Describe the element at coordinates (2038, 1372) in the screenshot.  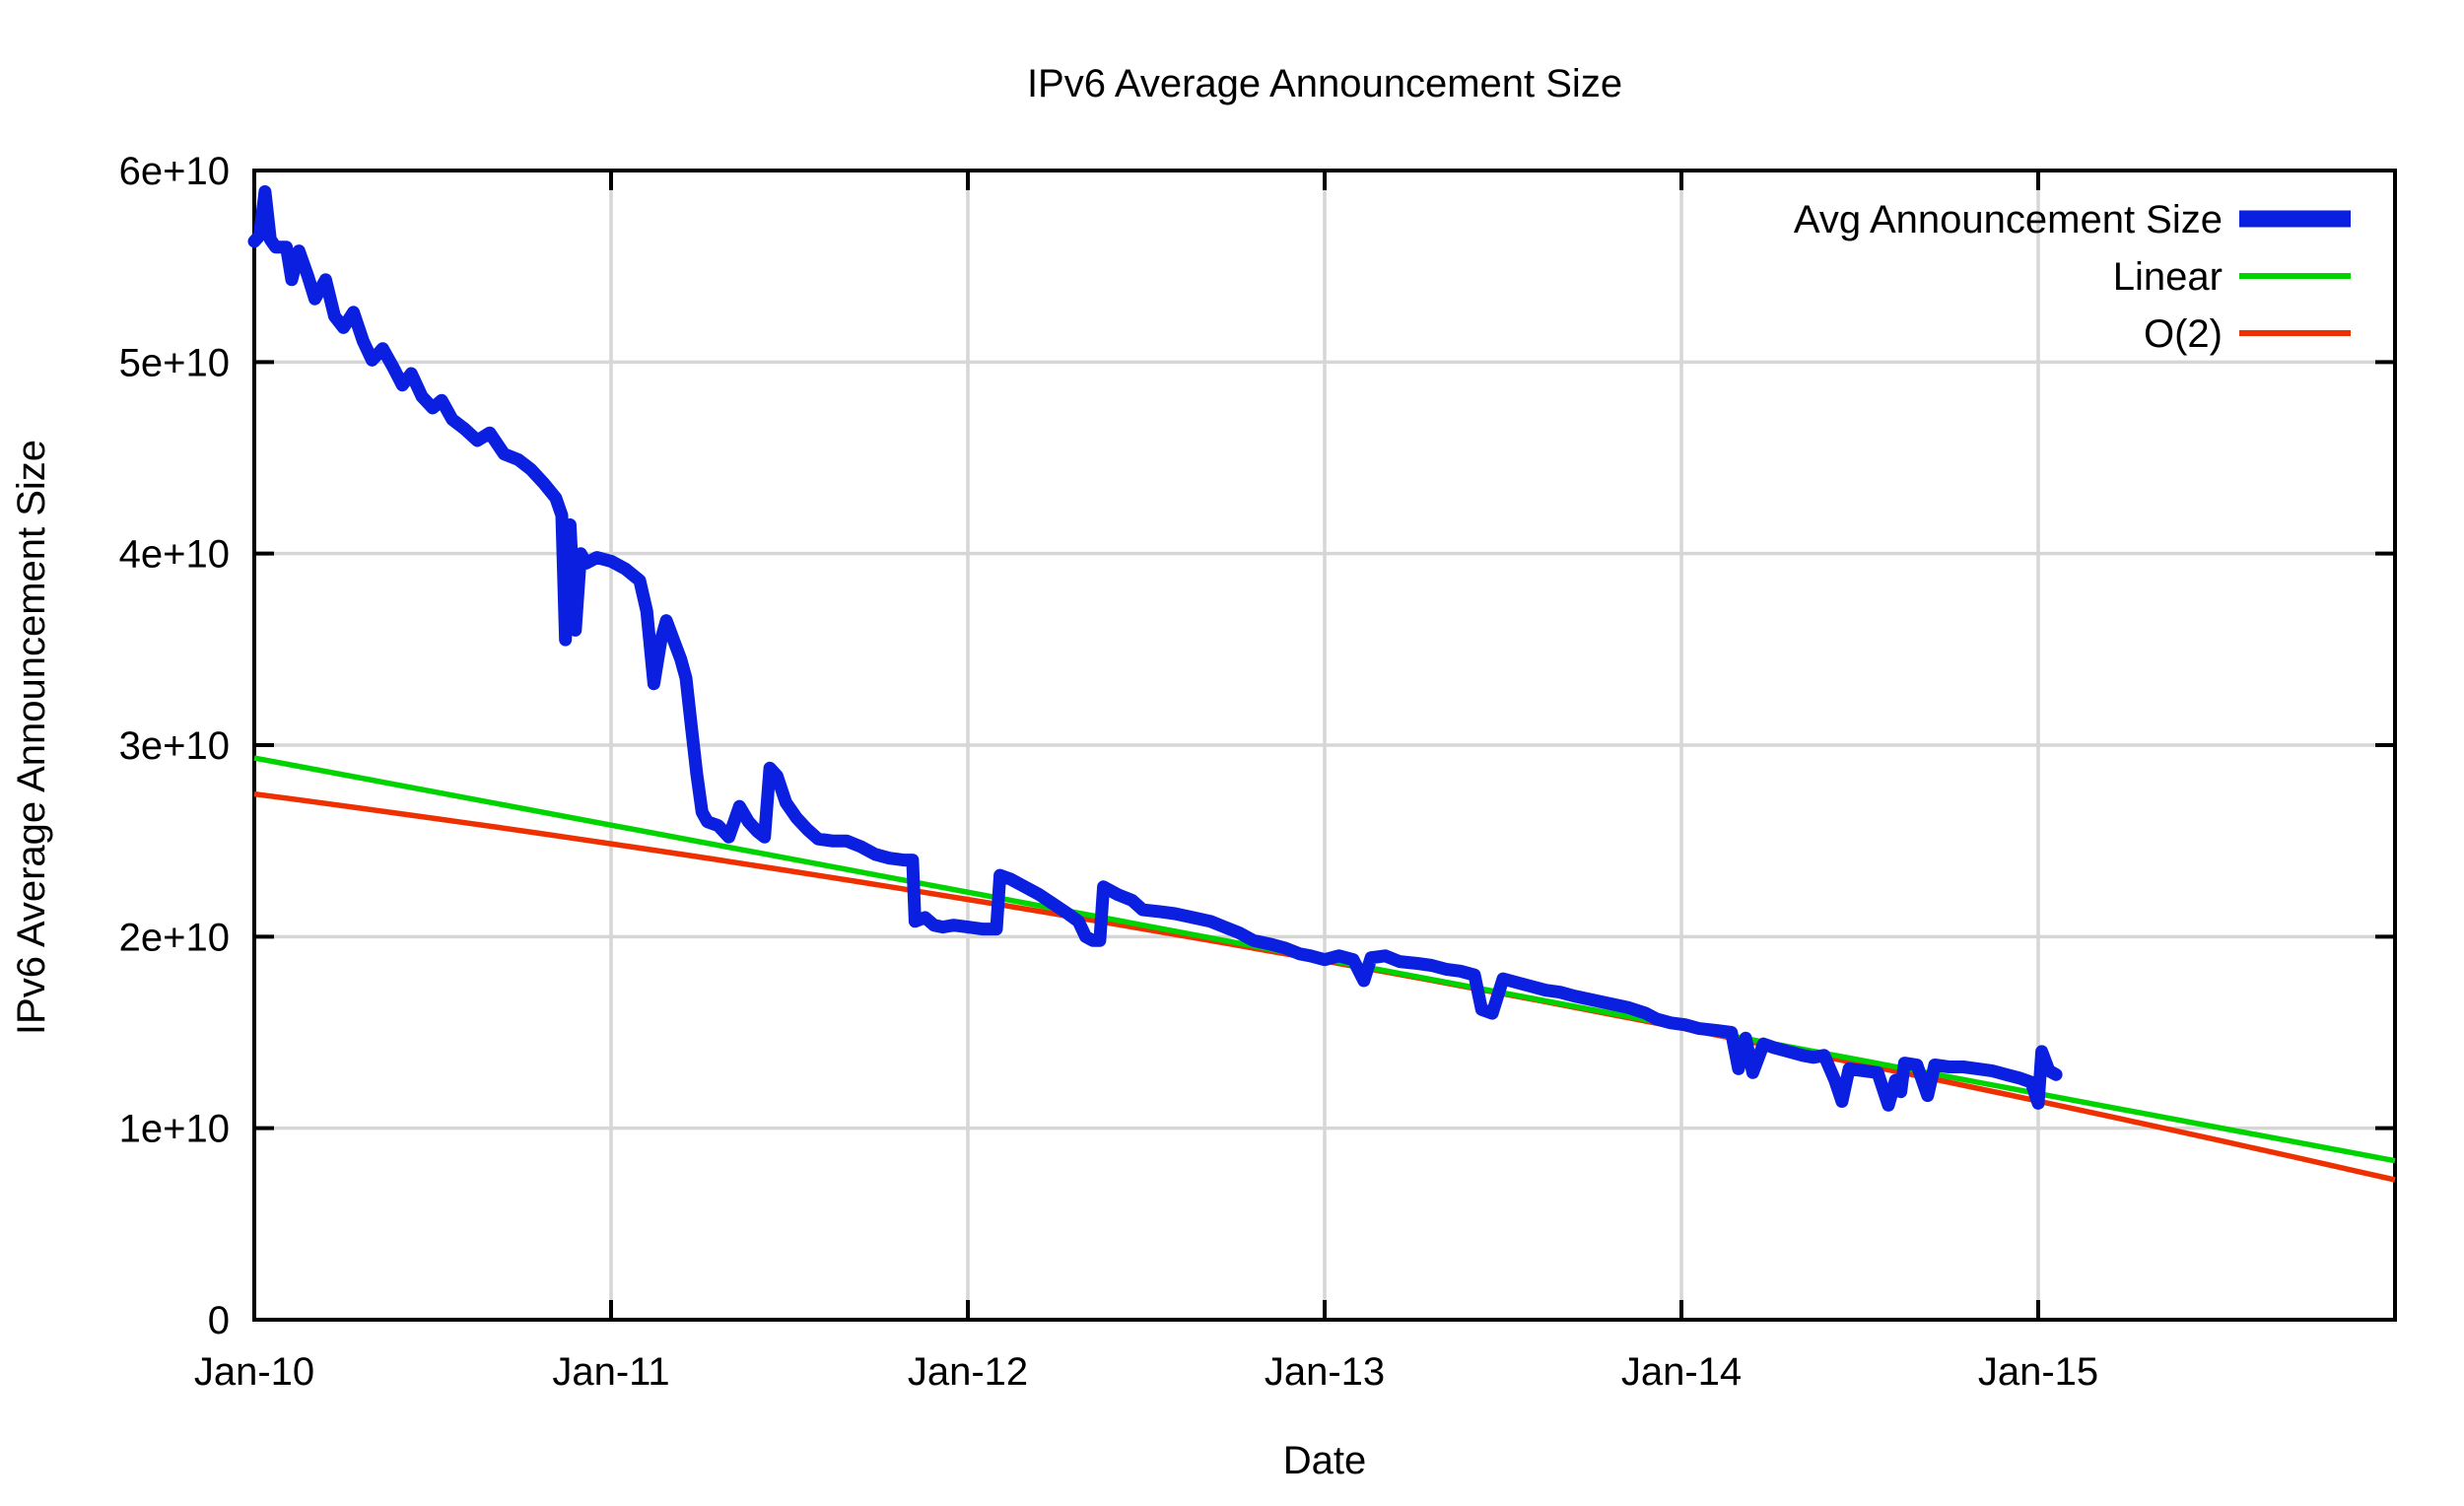
I see `x-tick-label: Jan-15` at that location.